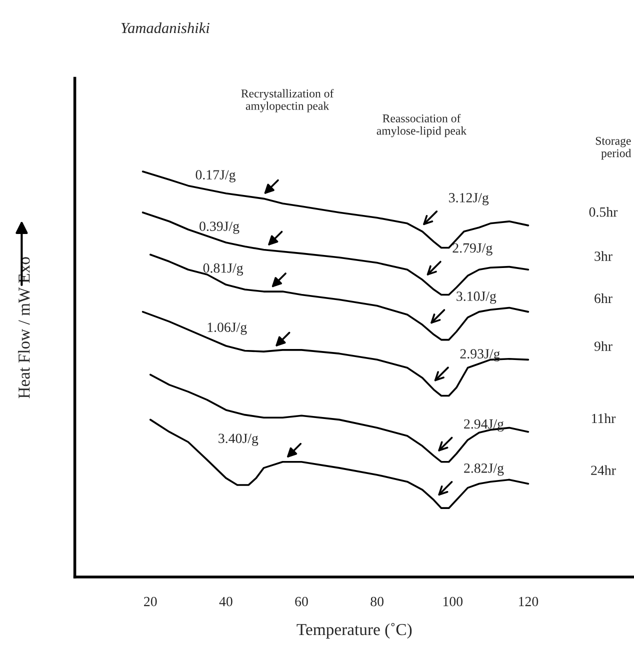  What do you see at coordinates (484, 425) in the screenshot?
I see `annotation: 2.94J/g` at bounding box center [484, 425].